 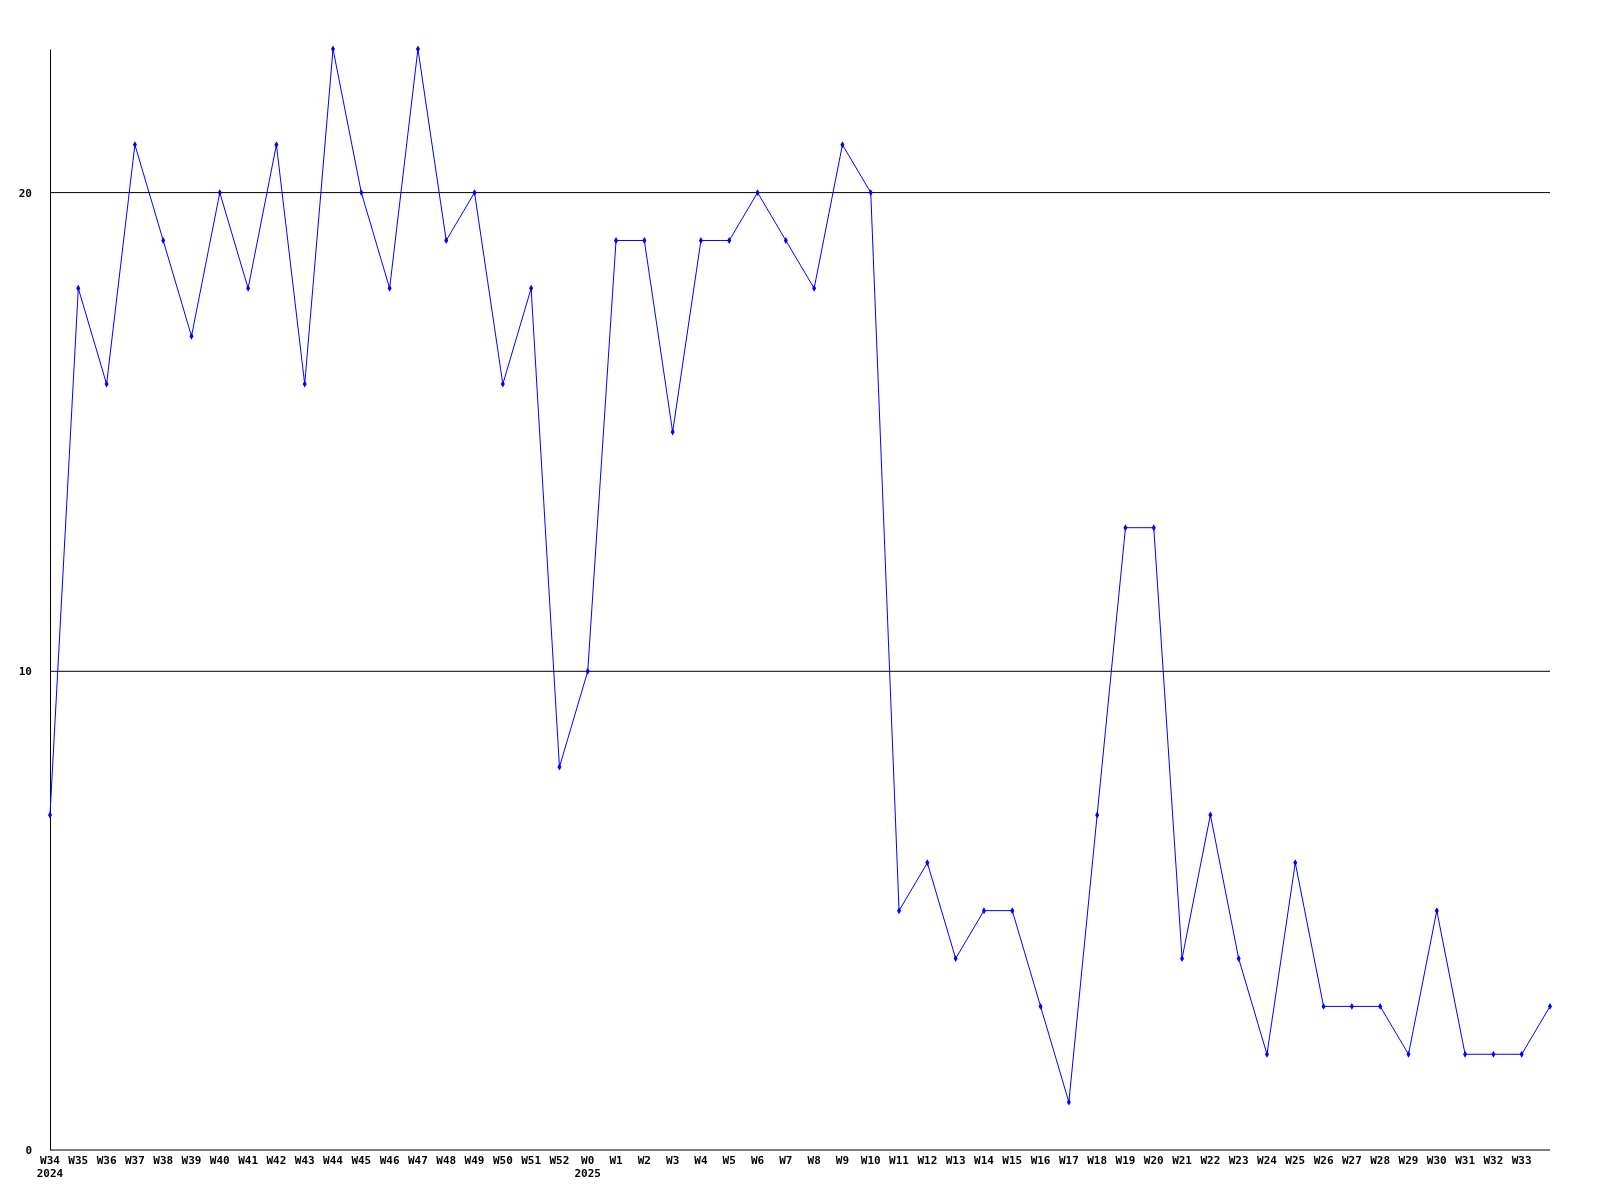 What do you see at coordinates (333, 1160) in the screenshot?
I see `x-tick-label: W44` at bounding box center [333, 1160].